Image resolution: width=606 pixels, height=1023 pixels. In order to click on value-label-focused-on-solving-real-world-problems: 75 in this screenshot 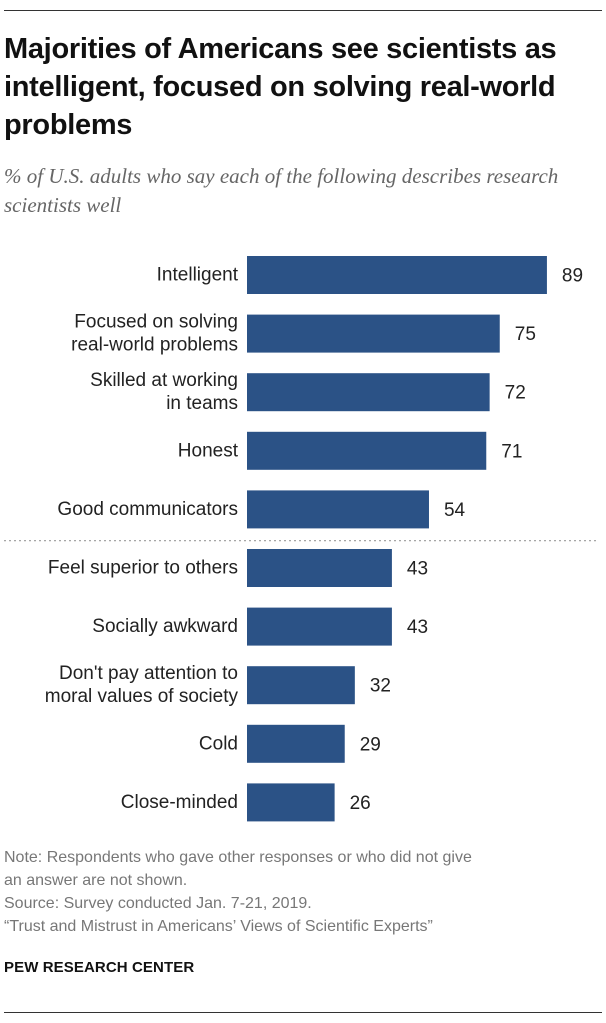, I will do `click(525, 334)`.